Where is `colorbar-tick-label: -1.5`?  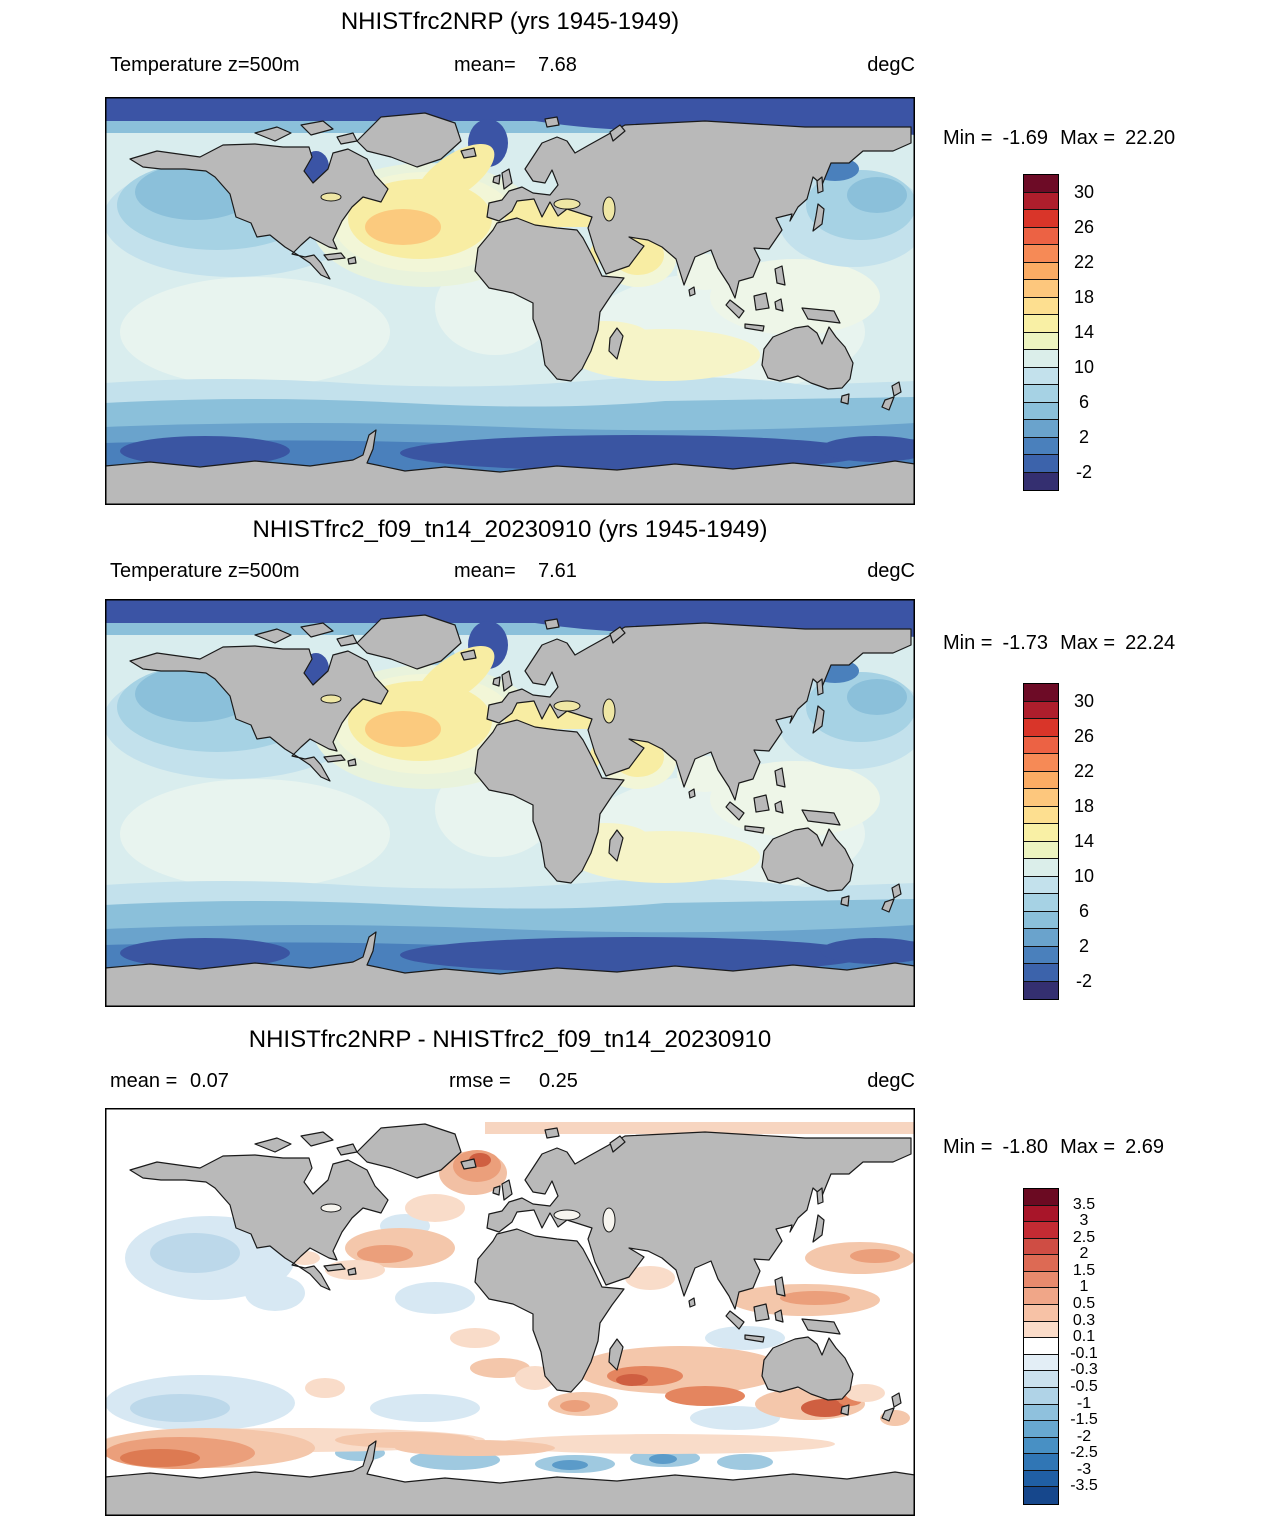 colorbar-tick-label: -1.5 is located at coordinates (1084, 1420).